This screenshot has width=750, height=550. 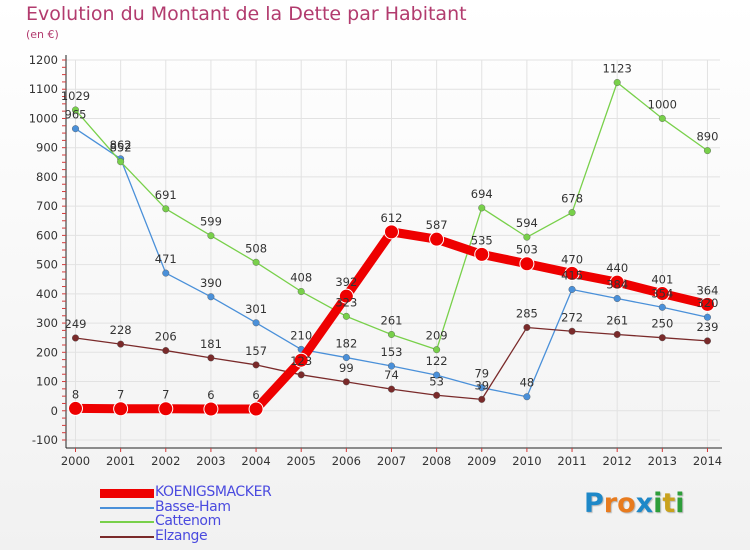 What do you see at coordinates (121, 145) in the screenshot?
I see `data-label: 862` at bounding box center [121, 145].